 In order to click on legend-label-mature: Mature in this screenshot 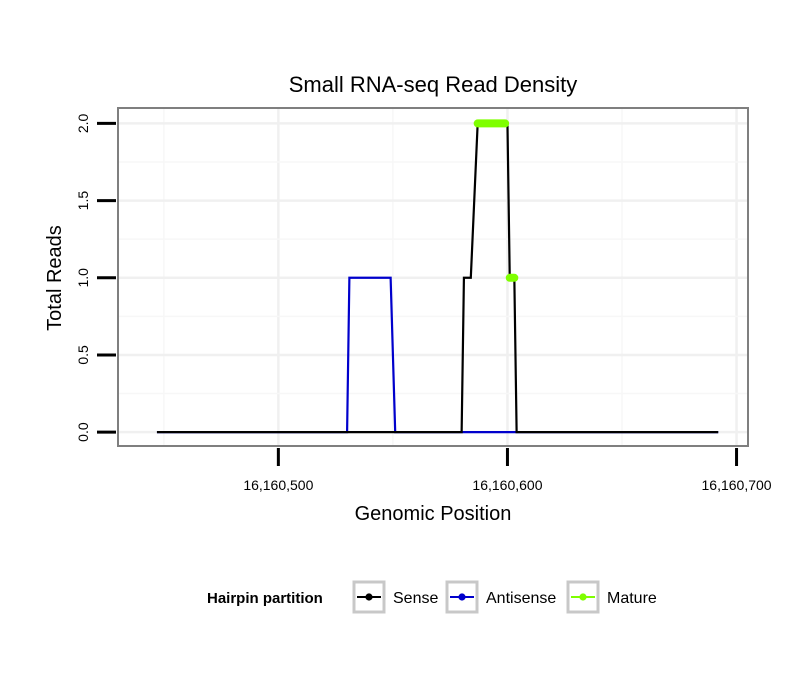, I will do `click(632, 598)`.